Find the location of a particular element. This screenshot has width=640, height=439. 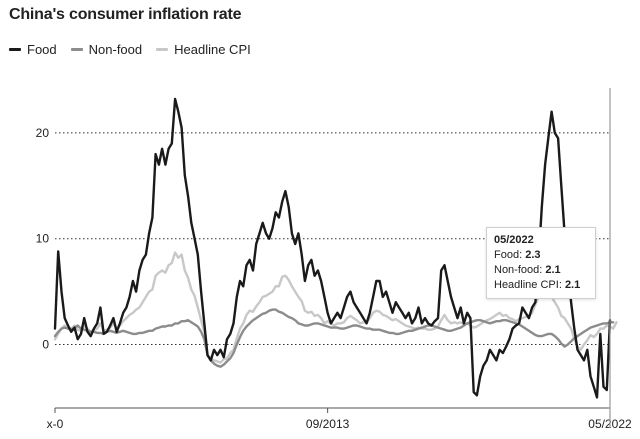

legend-item-non-food: Non-food is located at coordinates (106, 49).